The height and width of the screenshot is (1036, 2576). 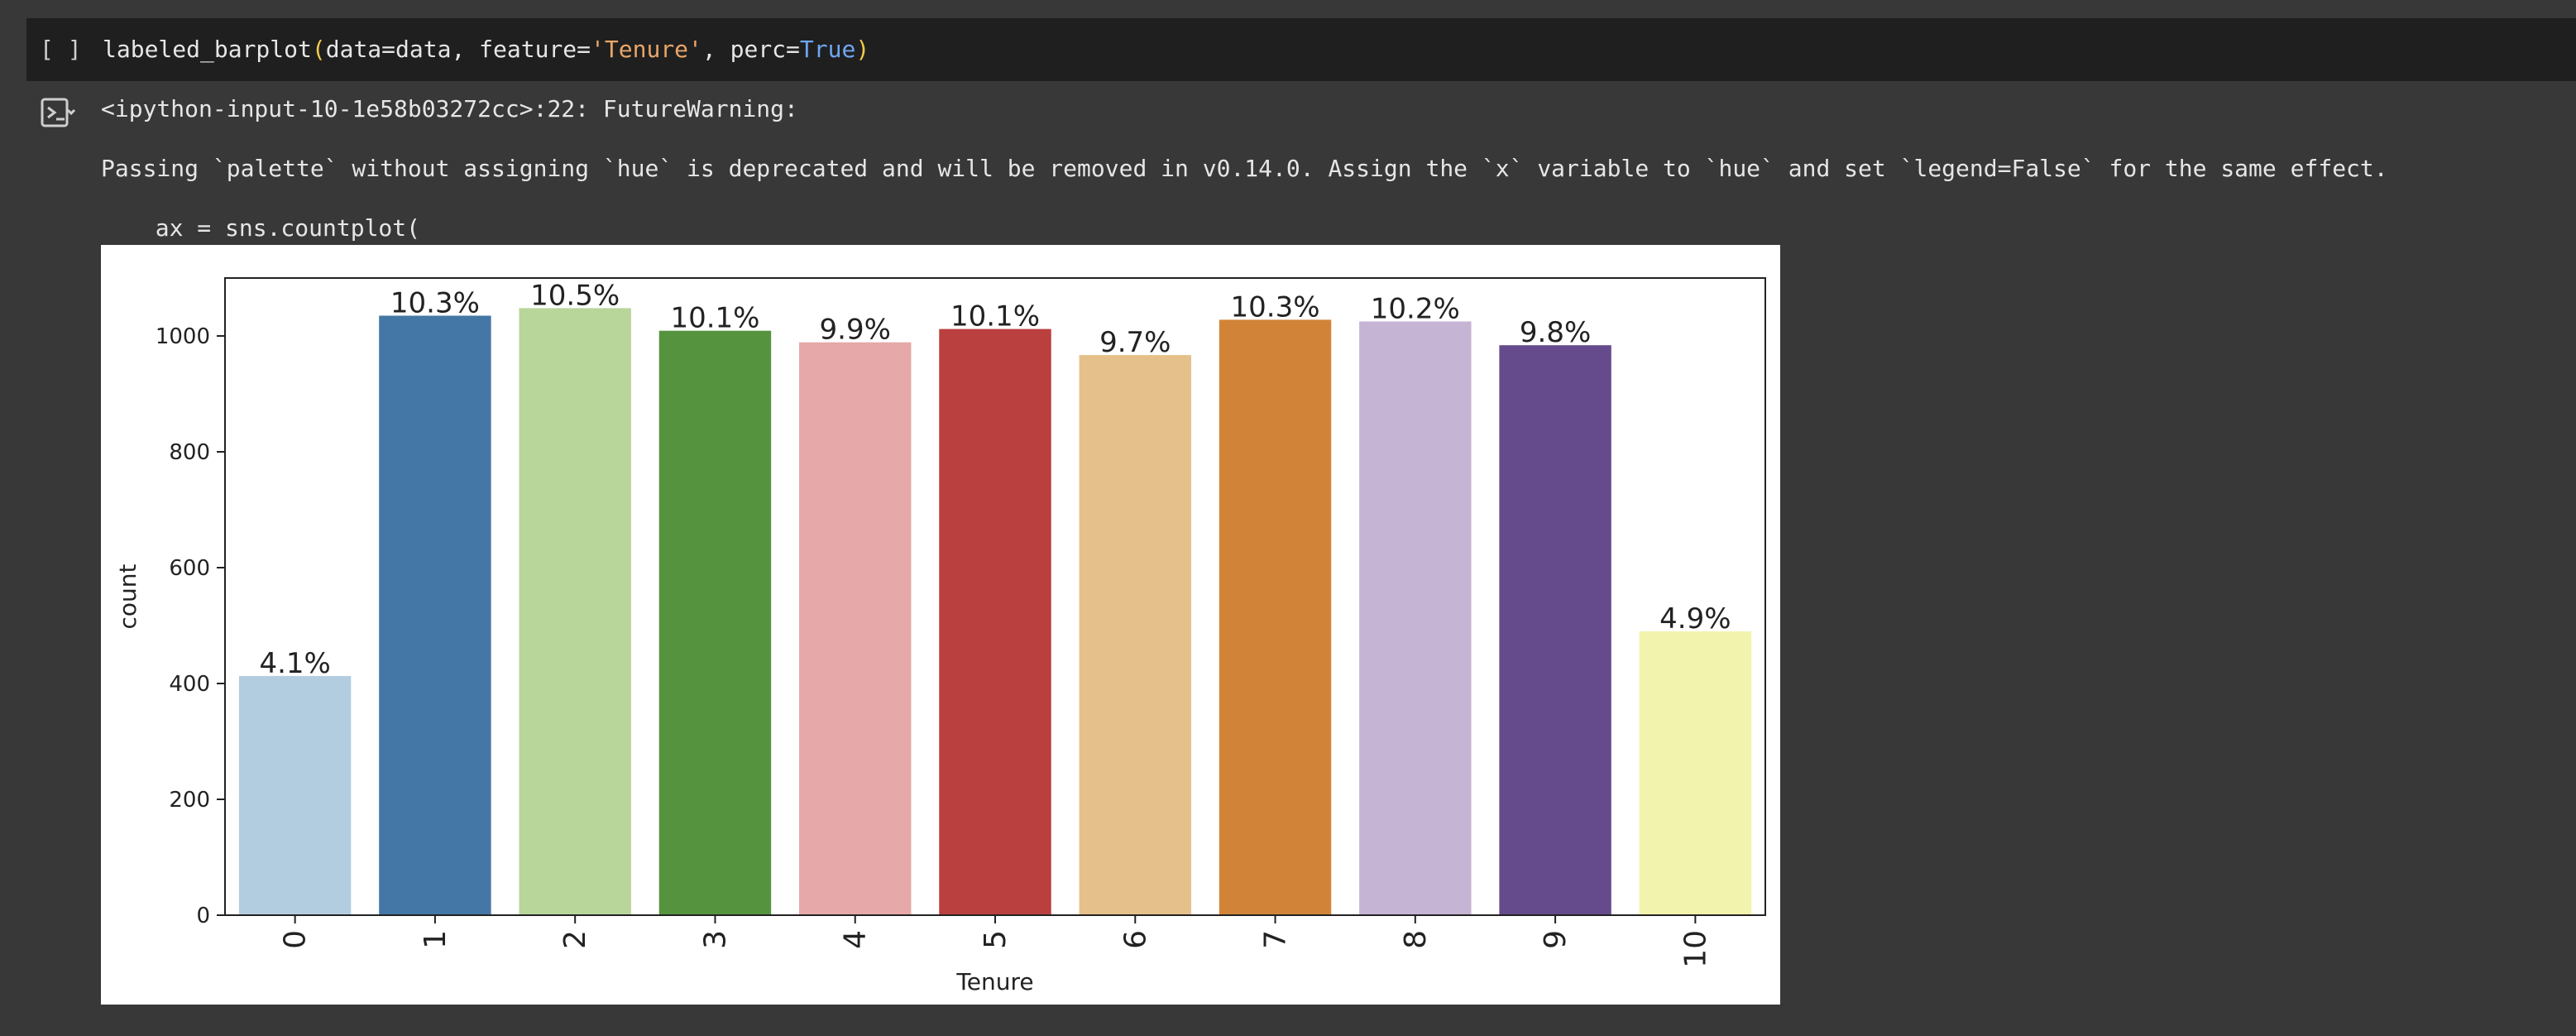 What do you see at coordinates (189, 568) in the screenshot?
I see `y-tick-label: 600` at bounding box center [189, 568].